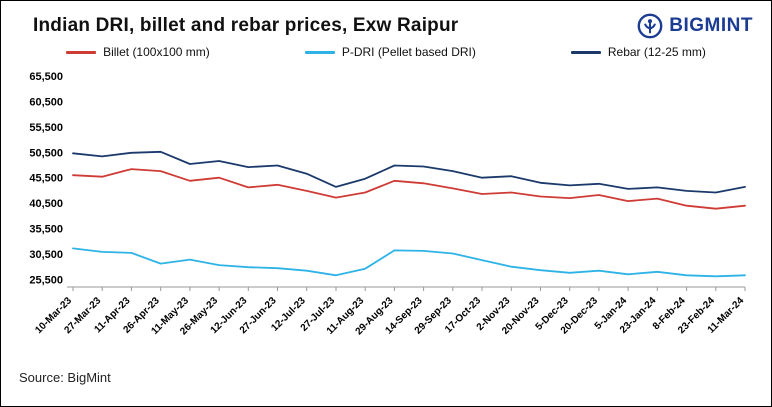  Describe the element at coordinates (65, 377) in the screenshot. I see `source-note: Source: BigMint` at that location.